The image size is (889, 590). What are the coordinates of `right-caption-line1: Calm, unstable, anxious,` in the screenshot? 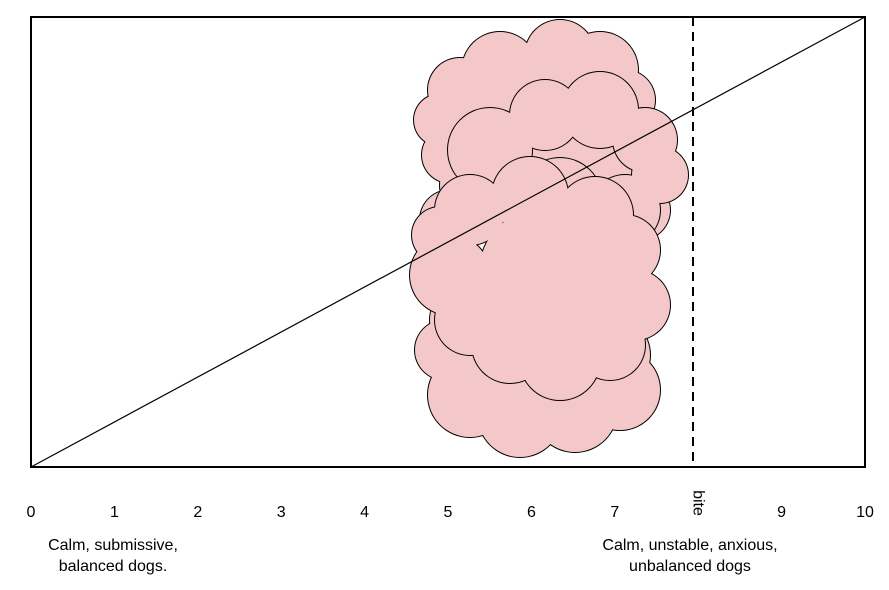 It's located at (690, 545).